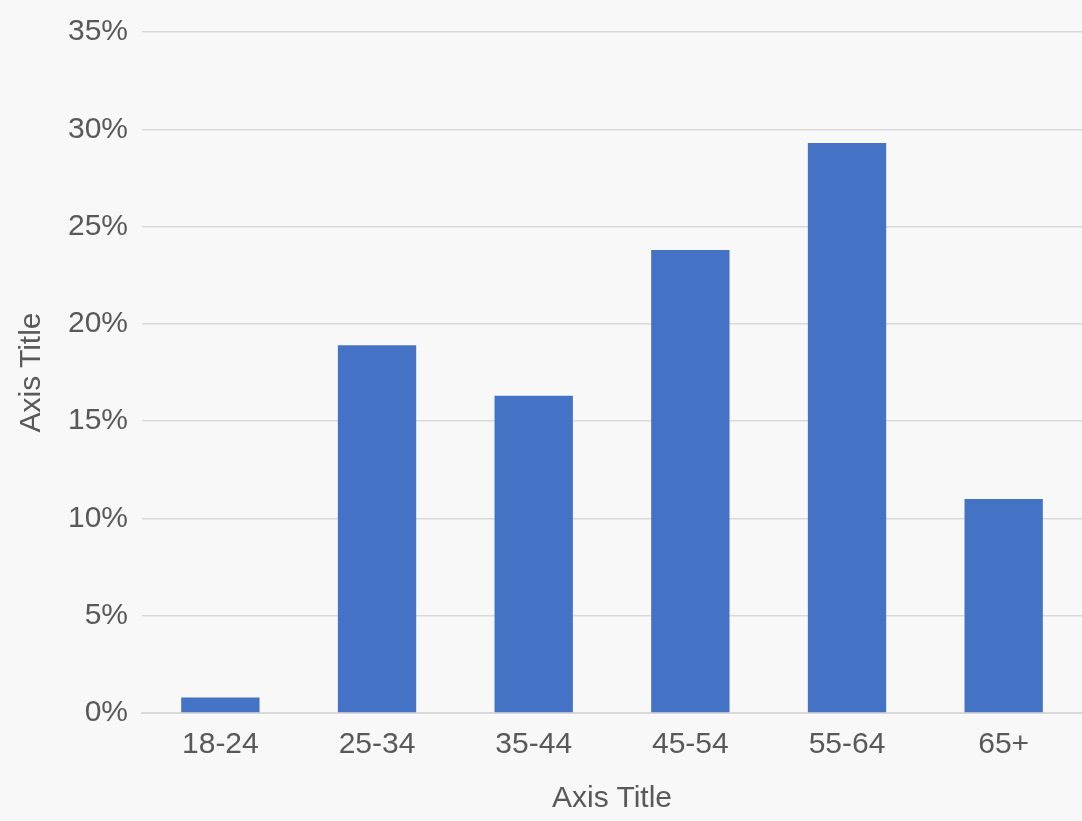 The image size is (1082, 821). I want to click on y-tick-label: 5%, so click(106, 613).